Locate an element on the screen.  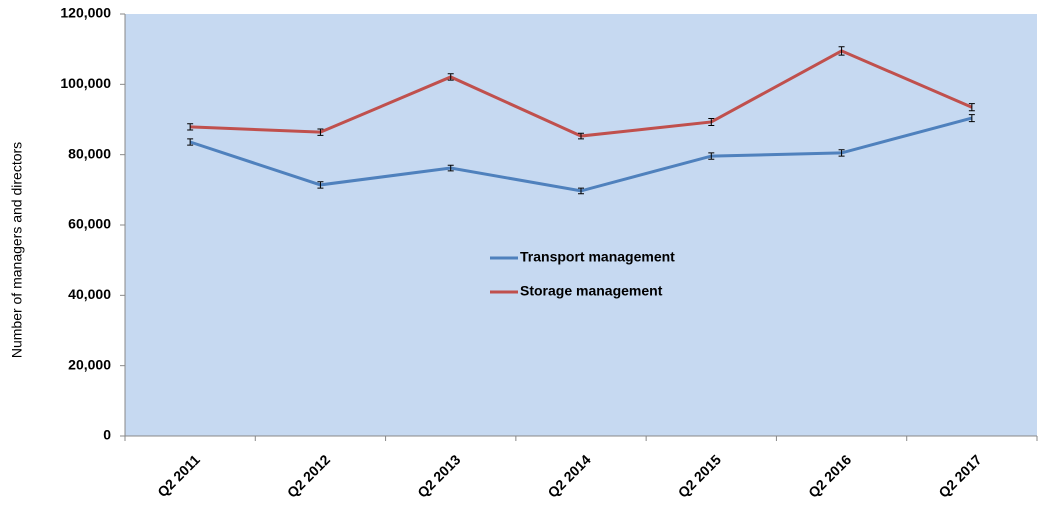
x-tick-label: Q2 2013 is located at coordinates (438, 475).